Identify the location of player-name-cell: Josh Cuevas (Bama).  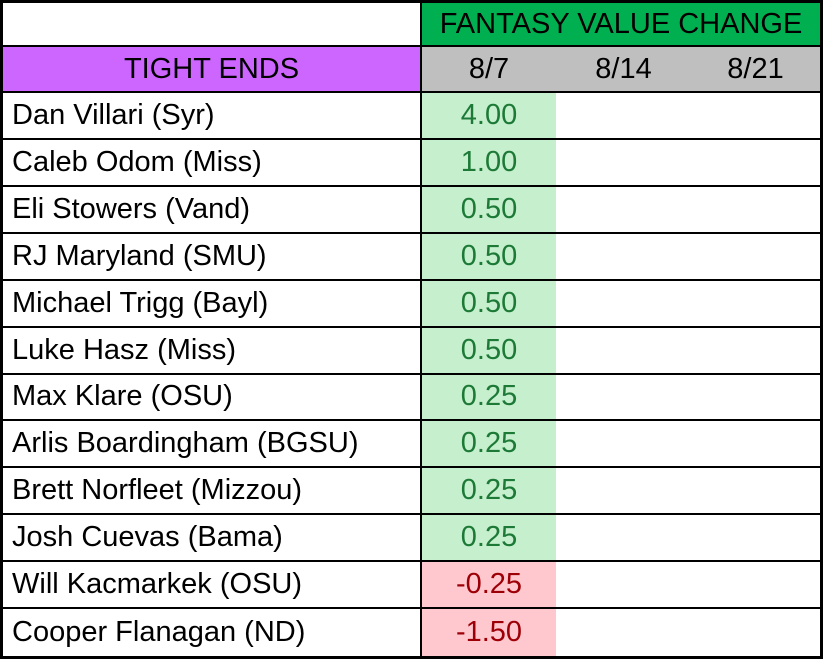
(212, 539).